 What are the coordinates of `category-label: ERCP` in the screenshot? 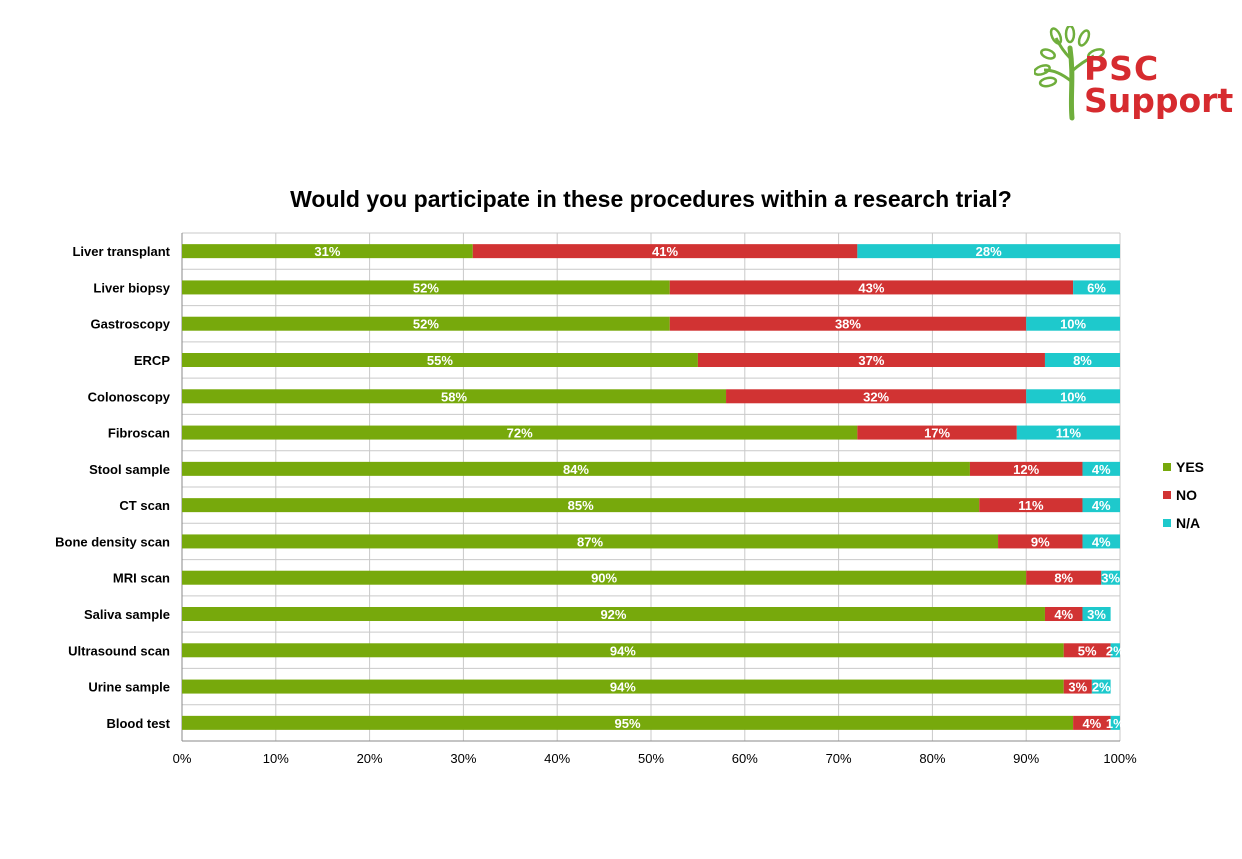 It's located at (152, 360).